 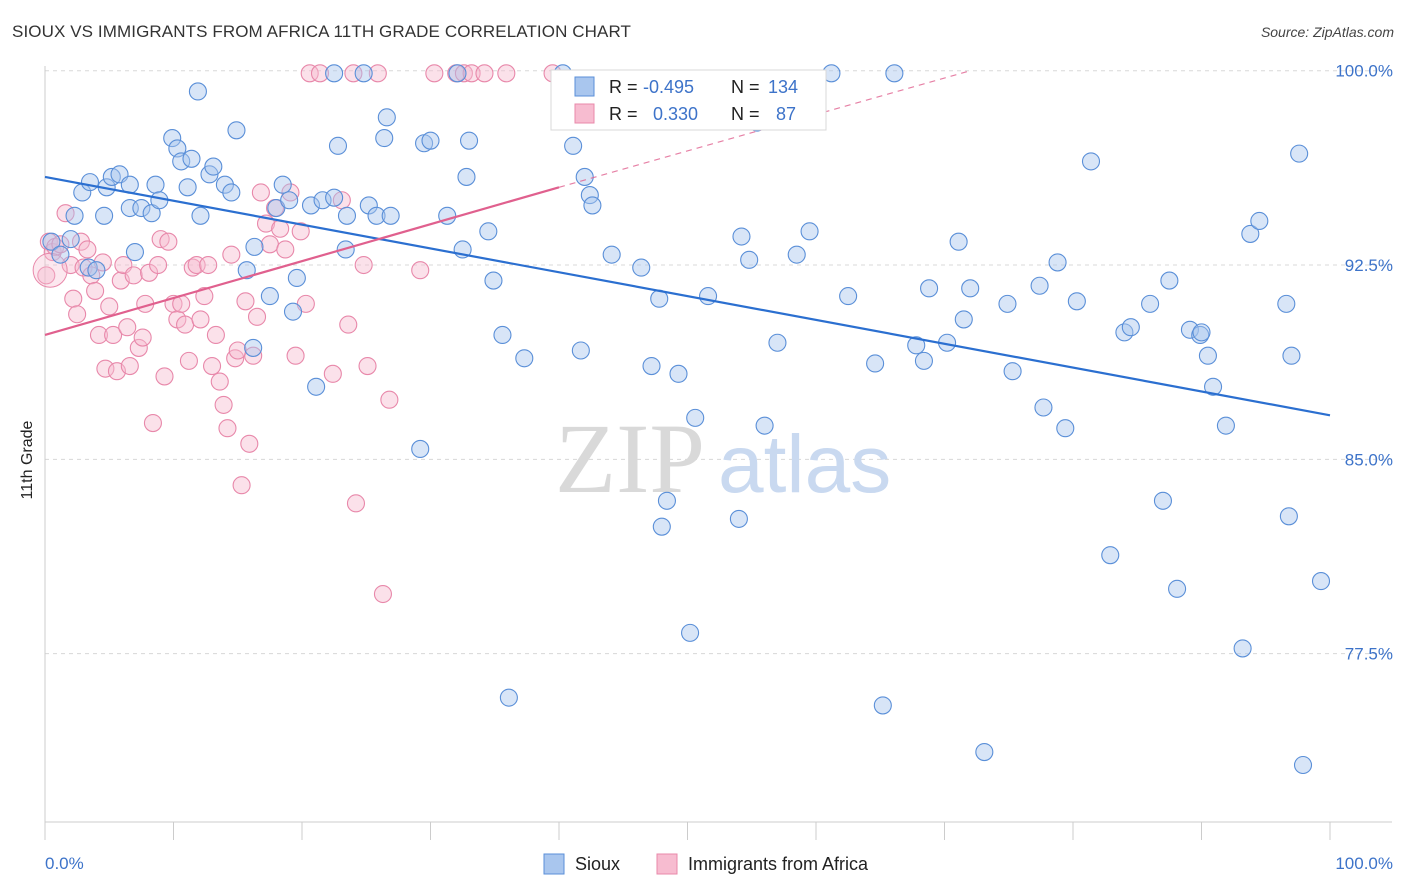 What do you see at coordinates (584, 86) in the screenshot?
I see `sioux-legend-swatch` at bounding box center [584, 86].